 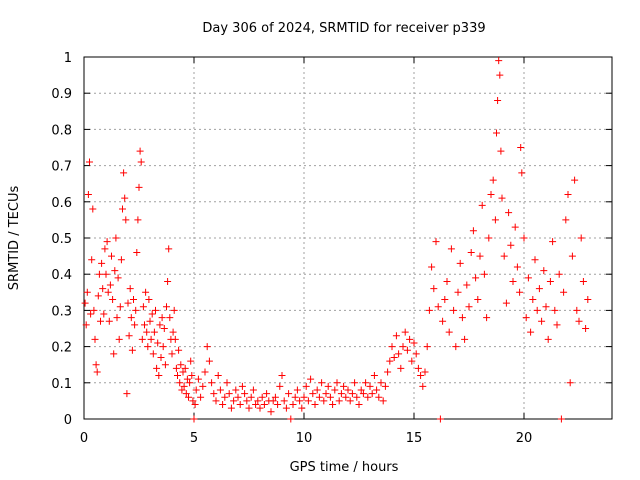 I want to click on x-tick-label: 10, so click(x=304, y=438).